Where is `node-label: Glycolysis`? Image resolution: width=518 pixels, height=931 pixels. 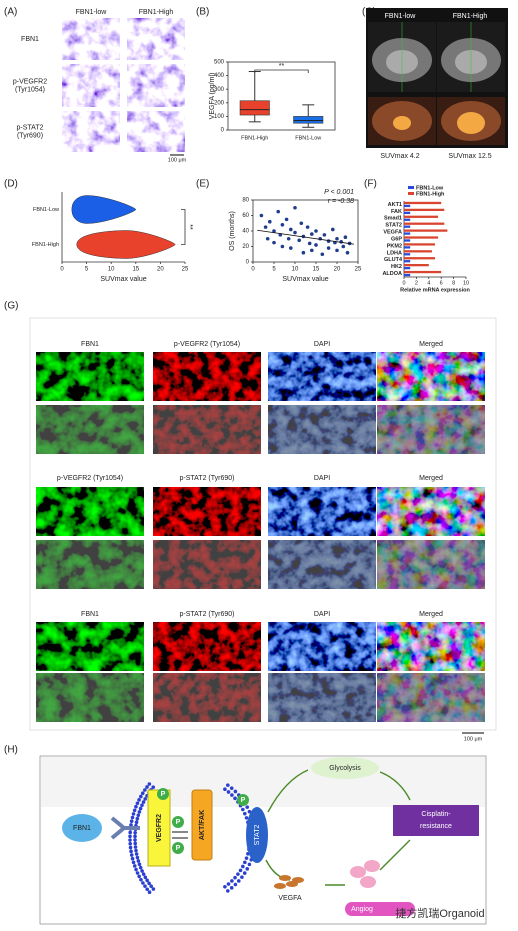
node-label: Glycolysis is located at coordinates (345, 768).